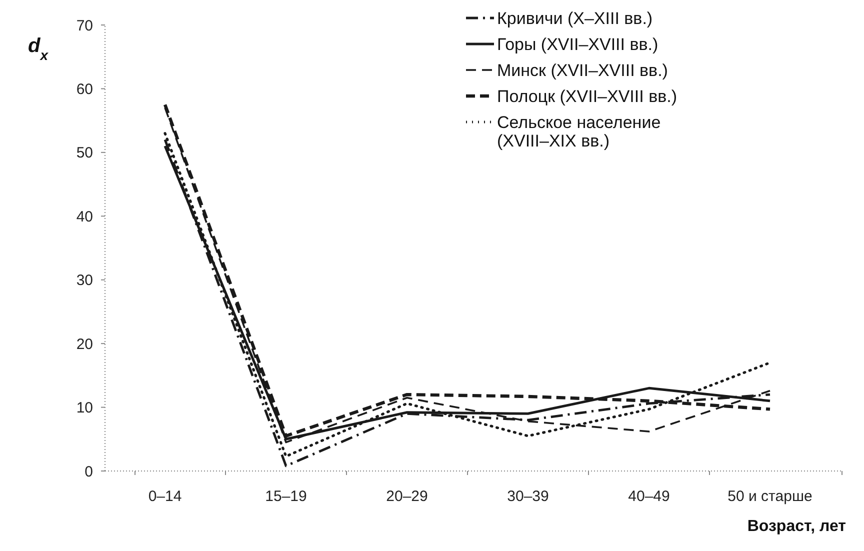 The image size is (864, 551). What do you see at coordinates (84, 217) in the screenshot?
I see `y-tick-label: 40` at bounding box center [84, 217].